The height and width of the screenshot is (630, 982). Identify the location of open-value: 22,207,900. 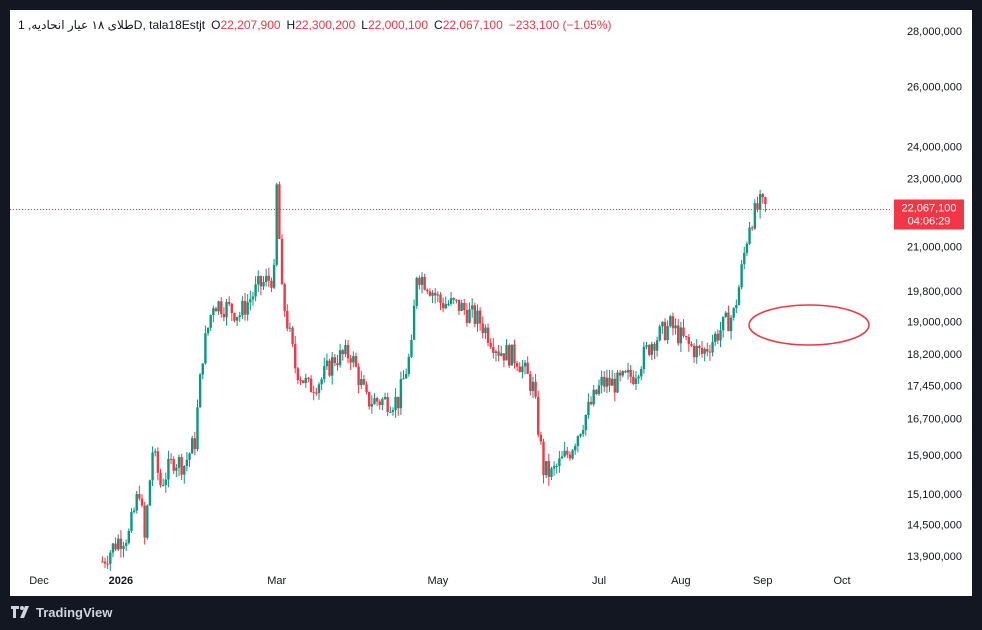
(250, 25).